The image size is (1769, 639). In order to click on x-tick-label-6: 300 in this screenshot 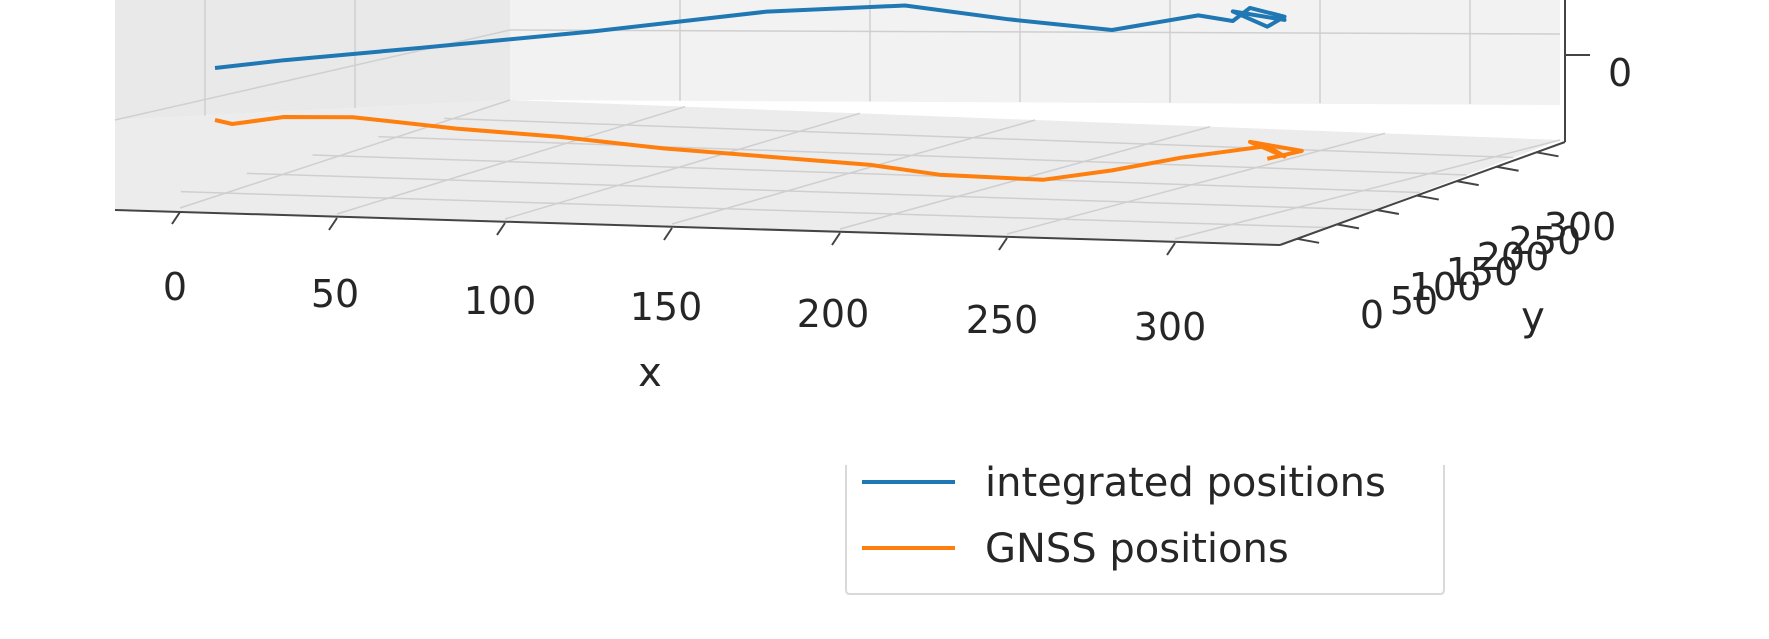, I will do `click(1170, 327)`.